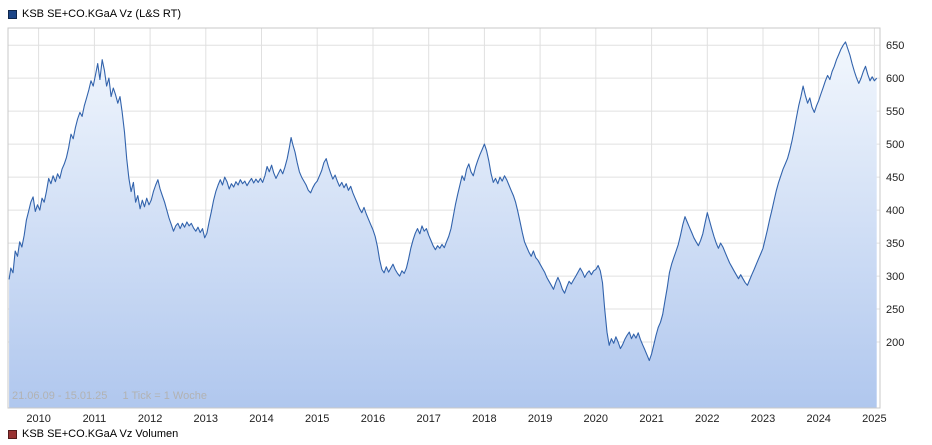 This screenshot has height=445, width=932. Describe the element at coordinates (596, 419) in the screenshot. I see `x-axis-label: 2020` at that location.